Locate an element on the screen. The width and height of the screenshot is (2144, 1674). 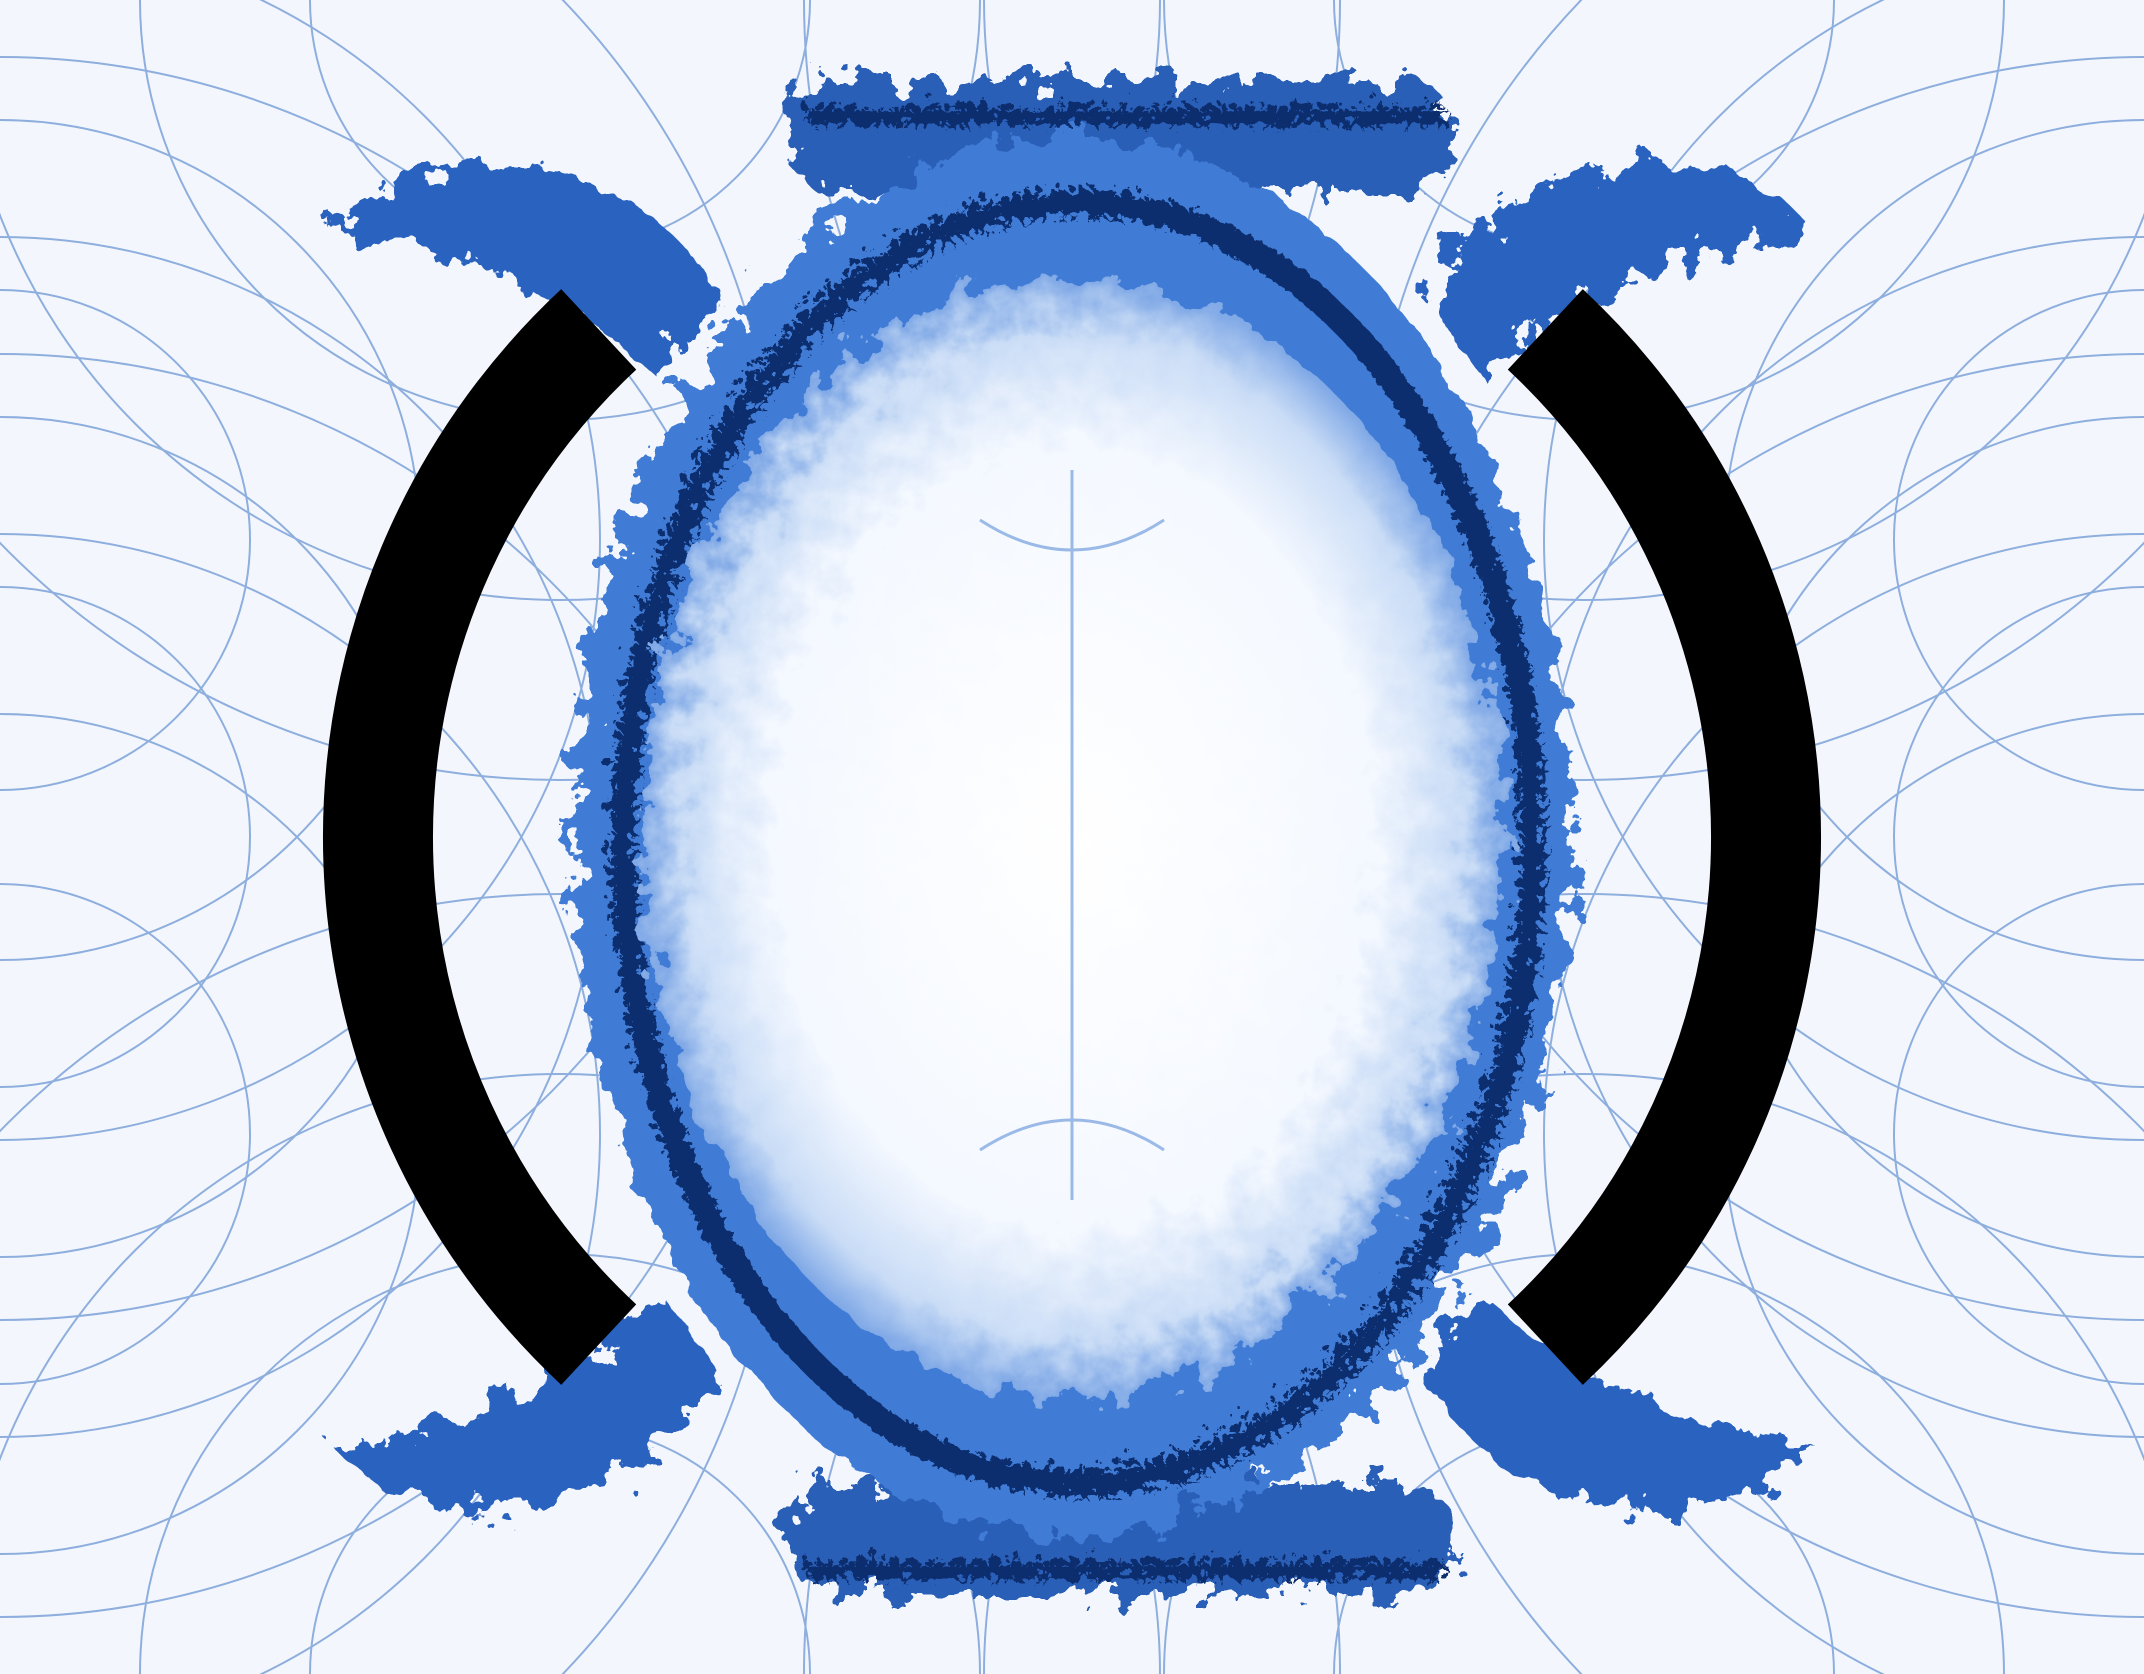
cusp-filaments is located at coordinates (1072, 835).